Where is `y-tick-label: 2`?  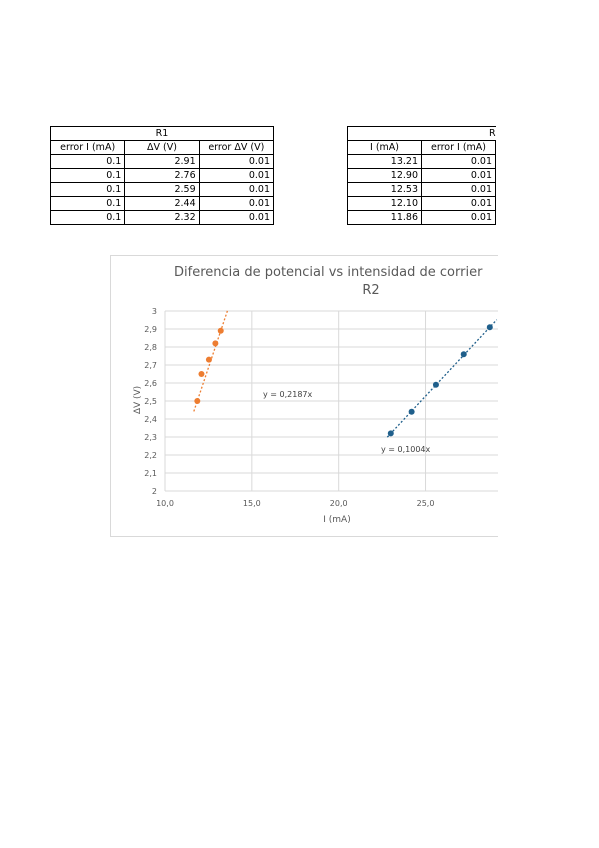 y-tick-label: 2 is located at coordinates (154, 491).